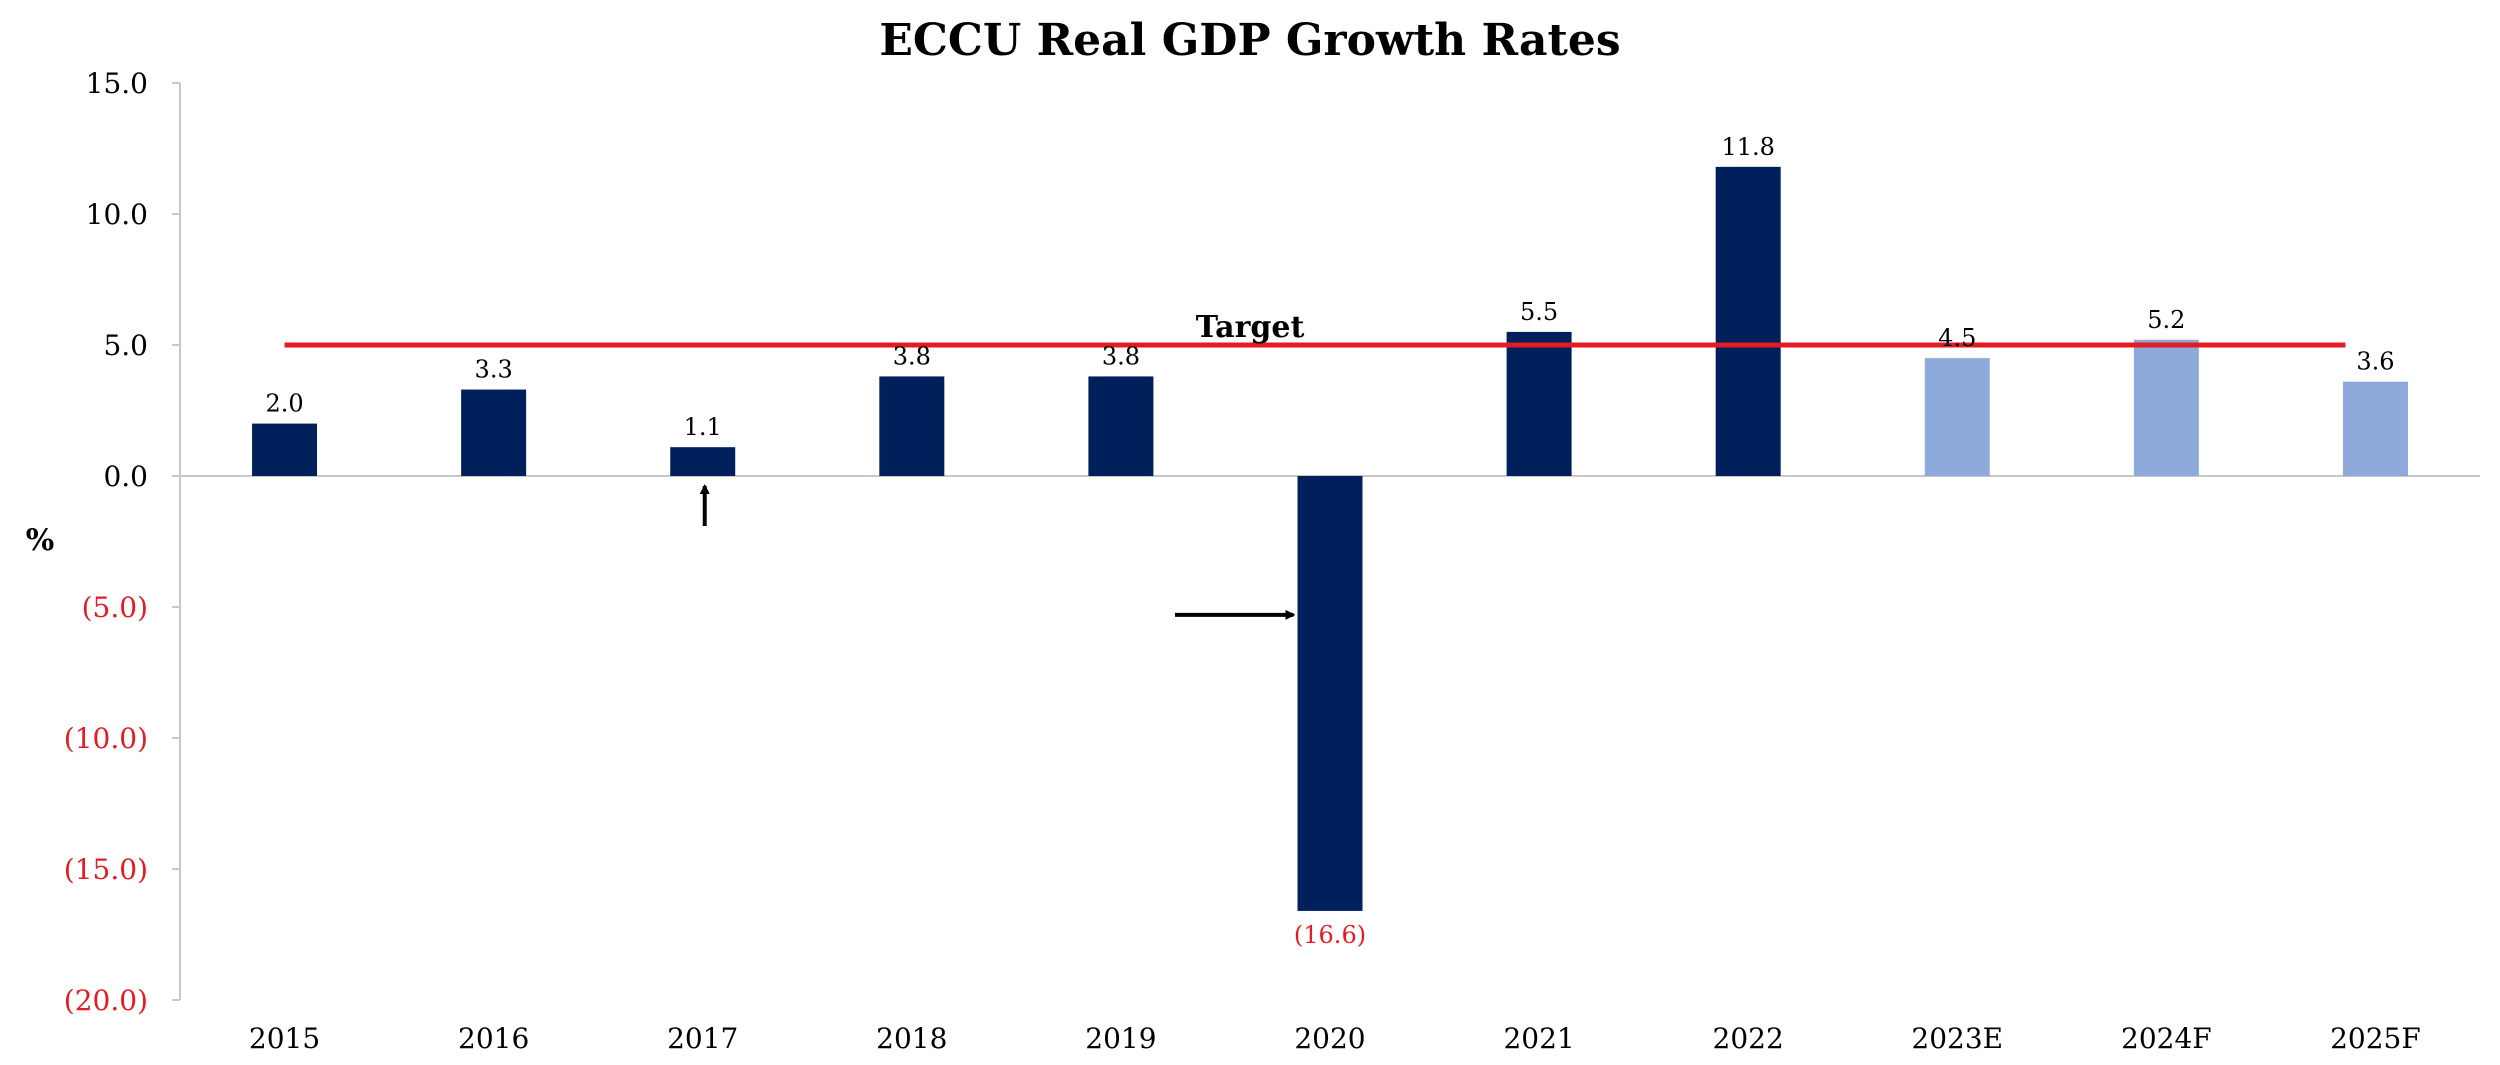  I want to click on bar-2017, so click(703, 461).